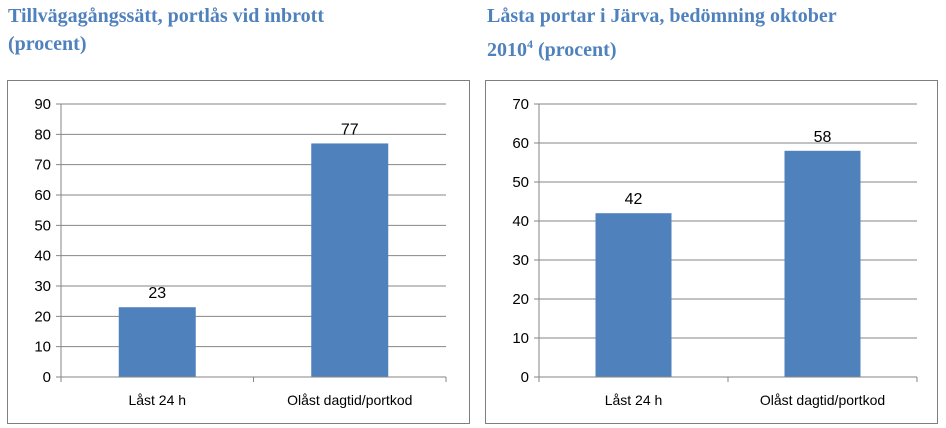  I want to click on chart-left-ytick-label: 70, so click(42, 165).